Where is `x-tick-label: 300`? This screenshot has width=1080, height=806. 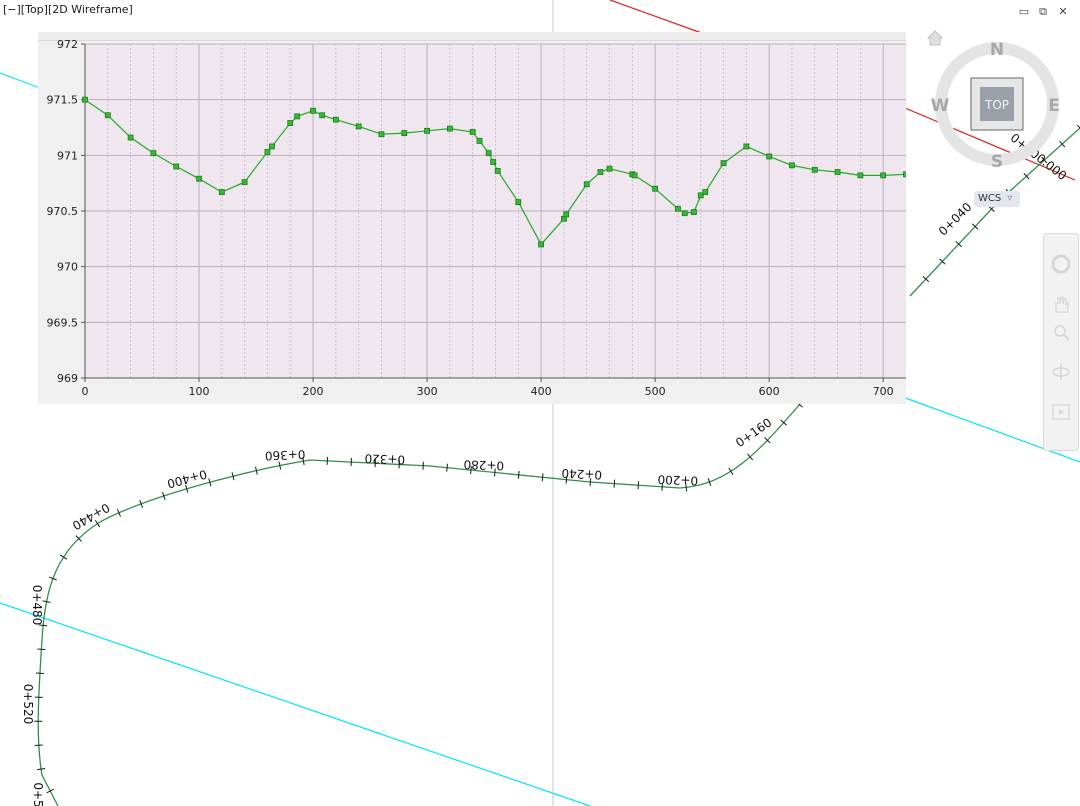
x-tick-label: 300 is located at coordinates (427, 391).